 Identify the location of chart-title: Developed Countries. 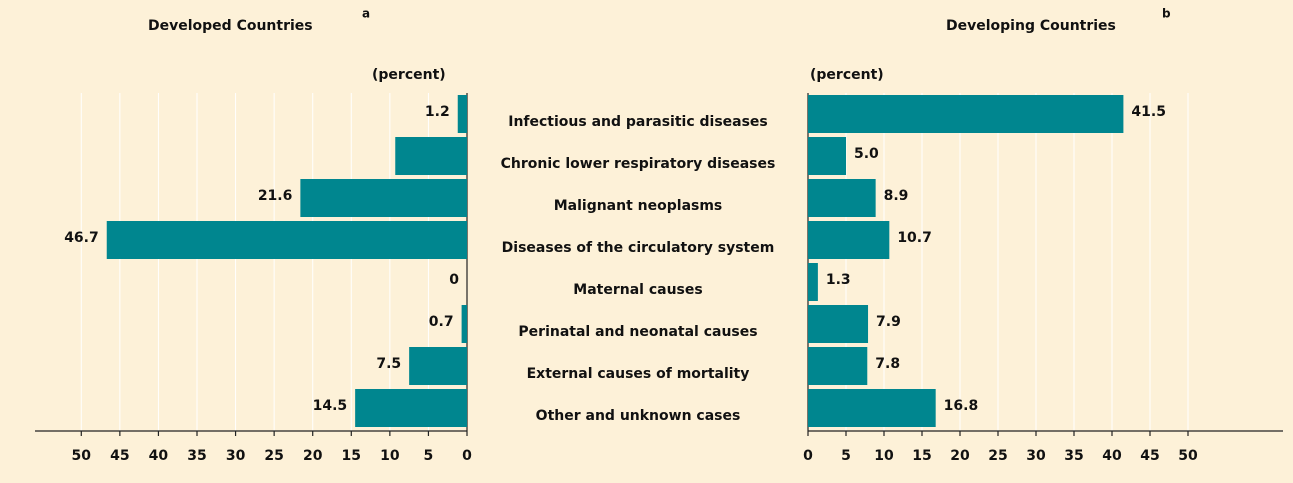
(230, 26).